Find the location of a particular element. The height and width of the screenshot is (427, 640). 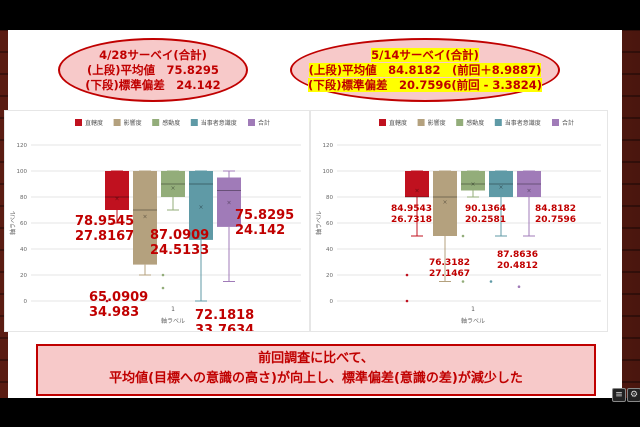

annotation-mean: 65.0909 is located at coordinates (118, 297).